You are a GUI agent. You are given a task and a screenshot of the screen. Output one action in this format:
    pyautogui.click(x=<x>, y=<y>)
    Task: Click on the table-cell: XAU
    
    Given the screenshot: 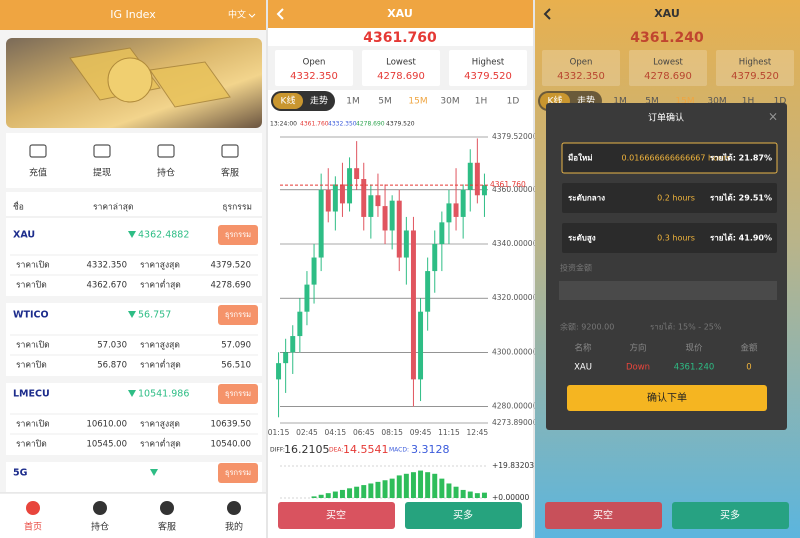 What is the action you would take?
    pyautogui.click(x=583, y=368)
    